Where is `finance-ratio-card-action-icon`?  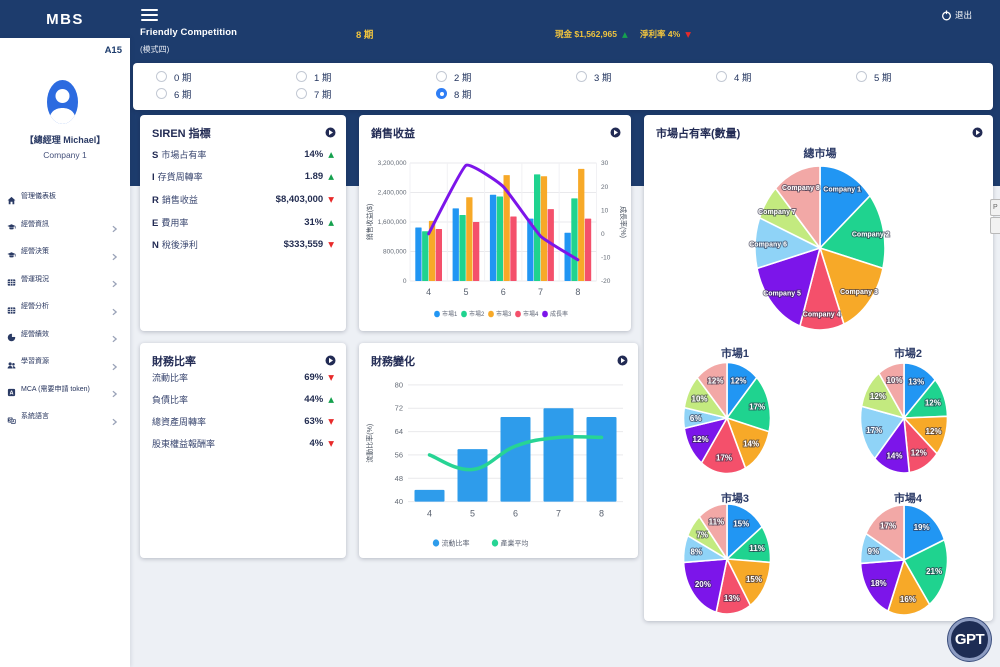
finance-ratio-card-action-icon is located at coordinates (330, 359).